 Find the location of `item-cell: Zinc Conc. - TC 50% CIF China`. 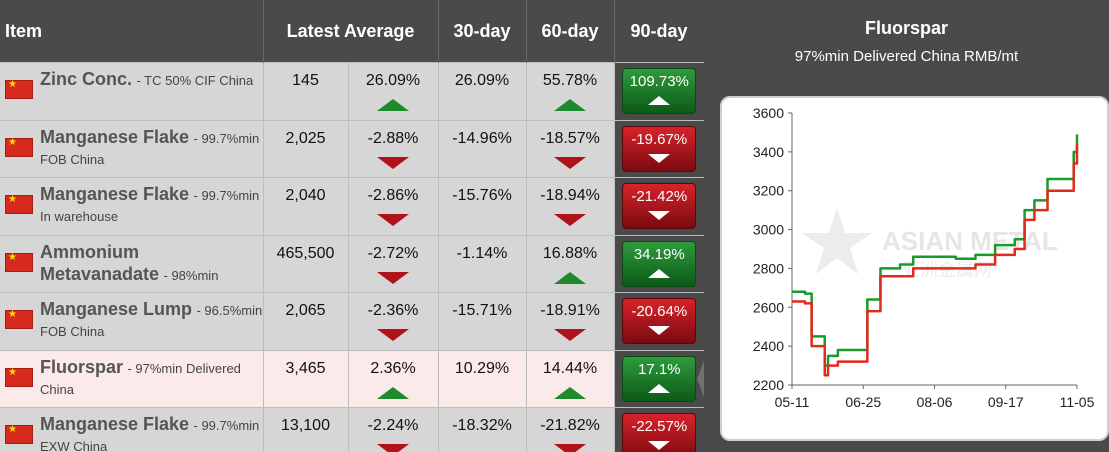

item-cell: Zinc Conc. - TC 50% CIF China is located at coordinates (132, 91).